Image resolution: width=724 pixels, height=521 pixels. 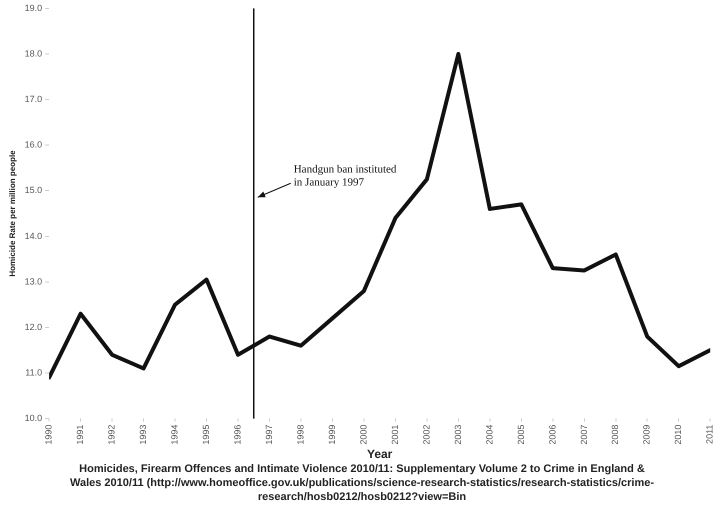 I want to click on y-tick-label: 10.0, so click(x=33, y=418).